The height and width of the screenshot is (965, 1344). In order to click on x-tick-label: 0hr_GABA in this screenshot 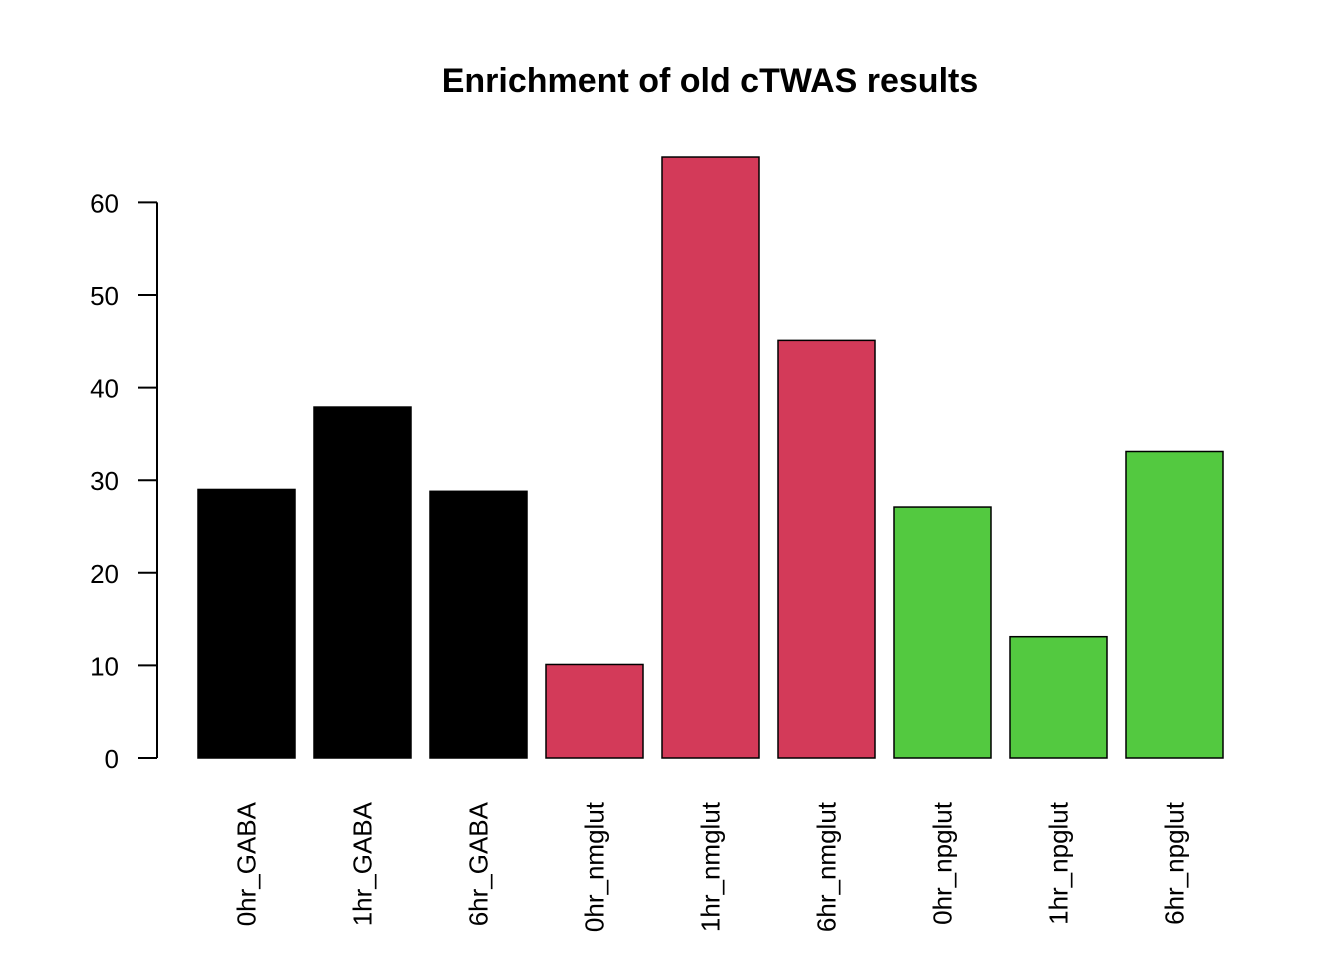, I will do `click(247, 863)`.